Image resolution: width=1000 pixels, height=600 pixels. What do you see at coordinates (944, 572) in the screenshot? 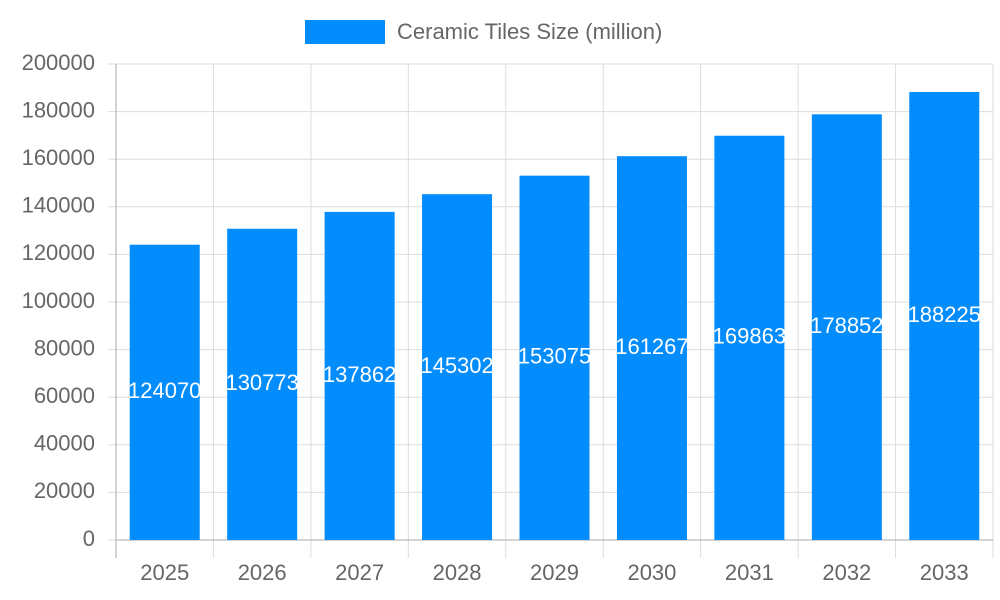
I see `x-tick-label: 2033` at bounding box center [944, 572].